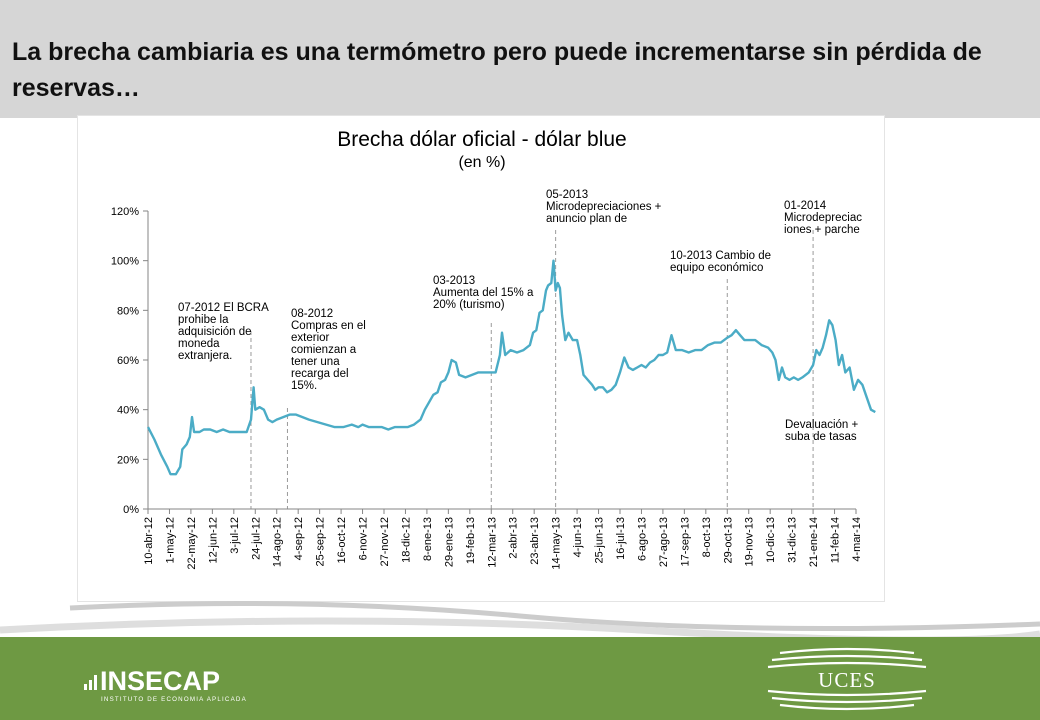  Describe the element at coordinates (716, 268) in the screenshot. I see `annotation-label: equipo económico` at that location.